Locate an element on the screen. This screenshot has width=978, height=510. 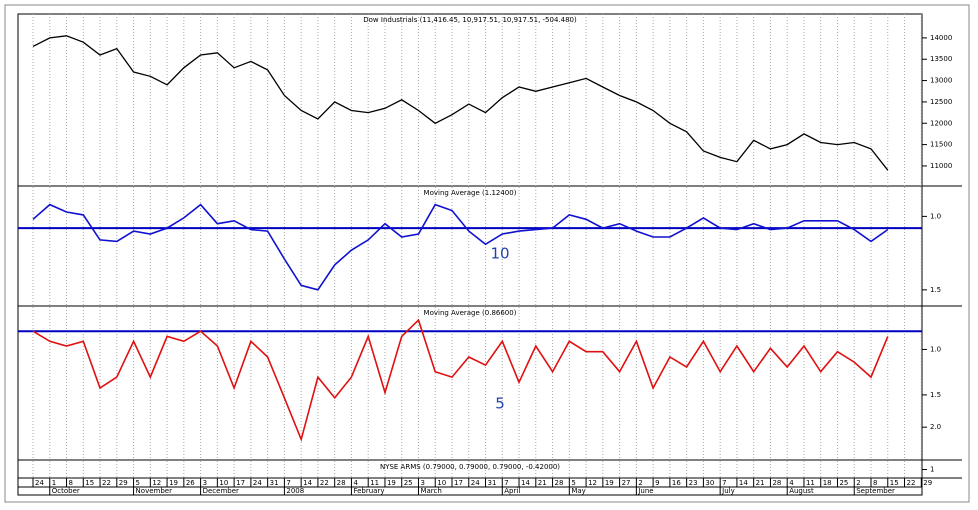
x-tick-label: 1 is located at coordinates (54, 483).